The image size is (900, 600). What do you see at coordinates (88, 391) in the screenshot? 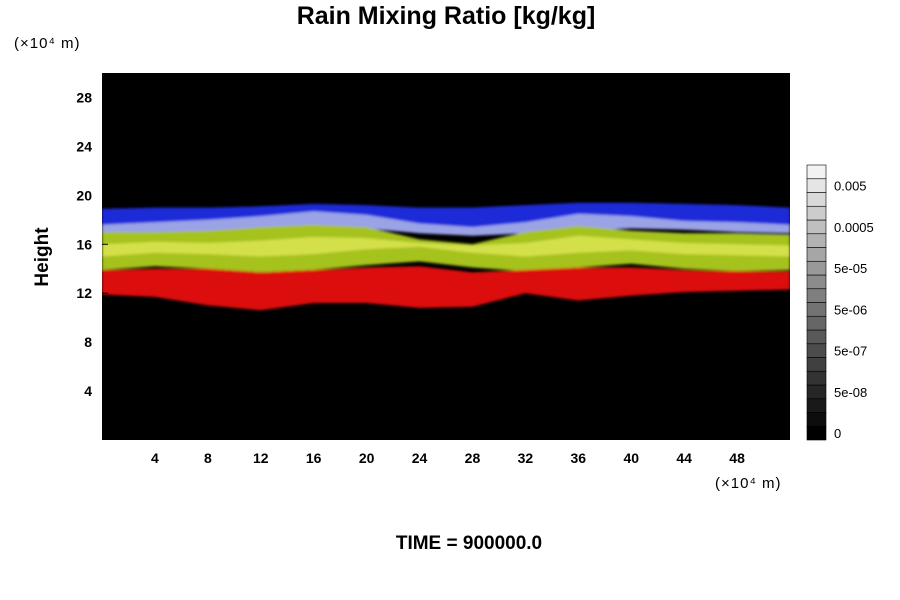
I see `y-tick-label: 4` at bounding box center [88, 391].